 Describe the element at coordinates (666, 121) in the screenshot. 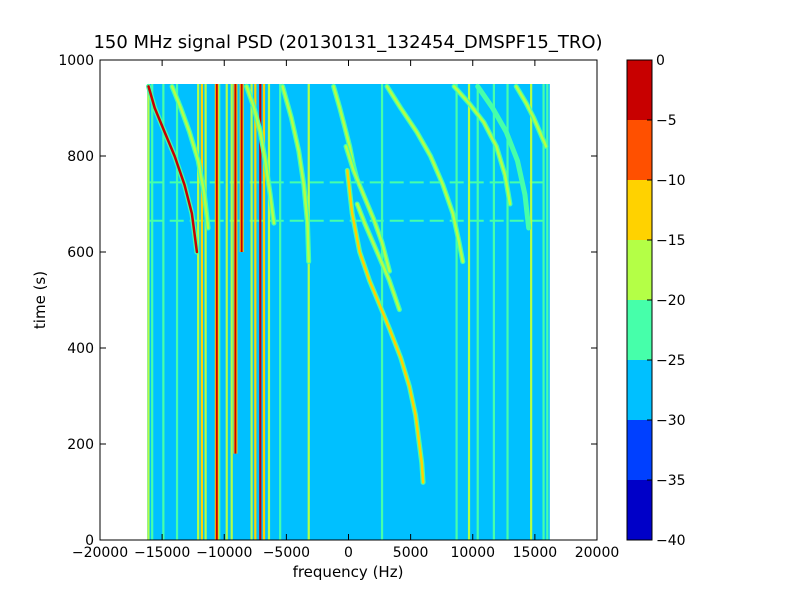

I see `colorbar-tick-label: −5` at that location.